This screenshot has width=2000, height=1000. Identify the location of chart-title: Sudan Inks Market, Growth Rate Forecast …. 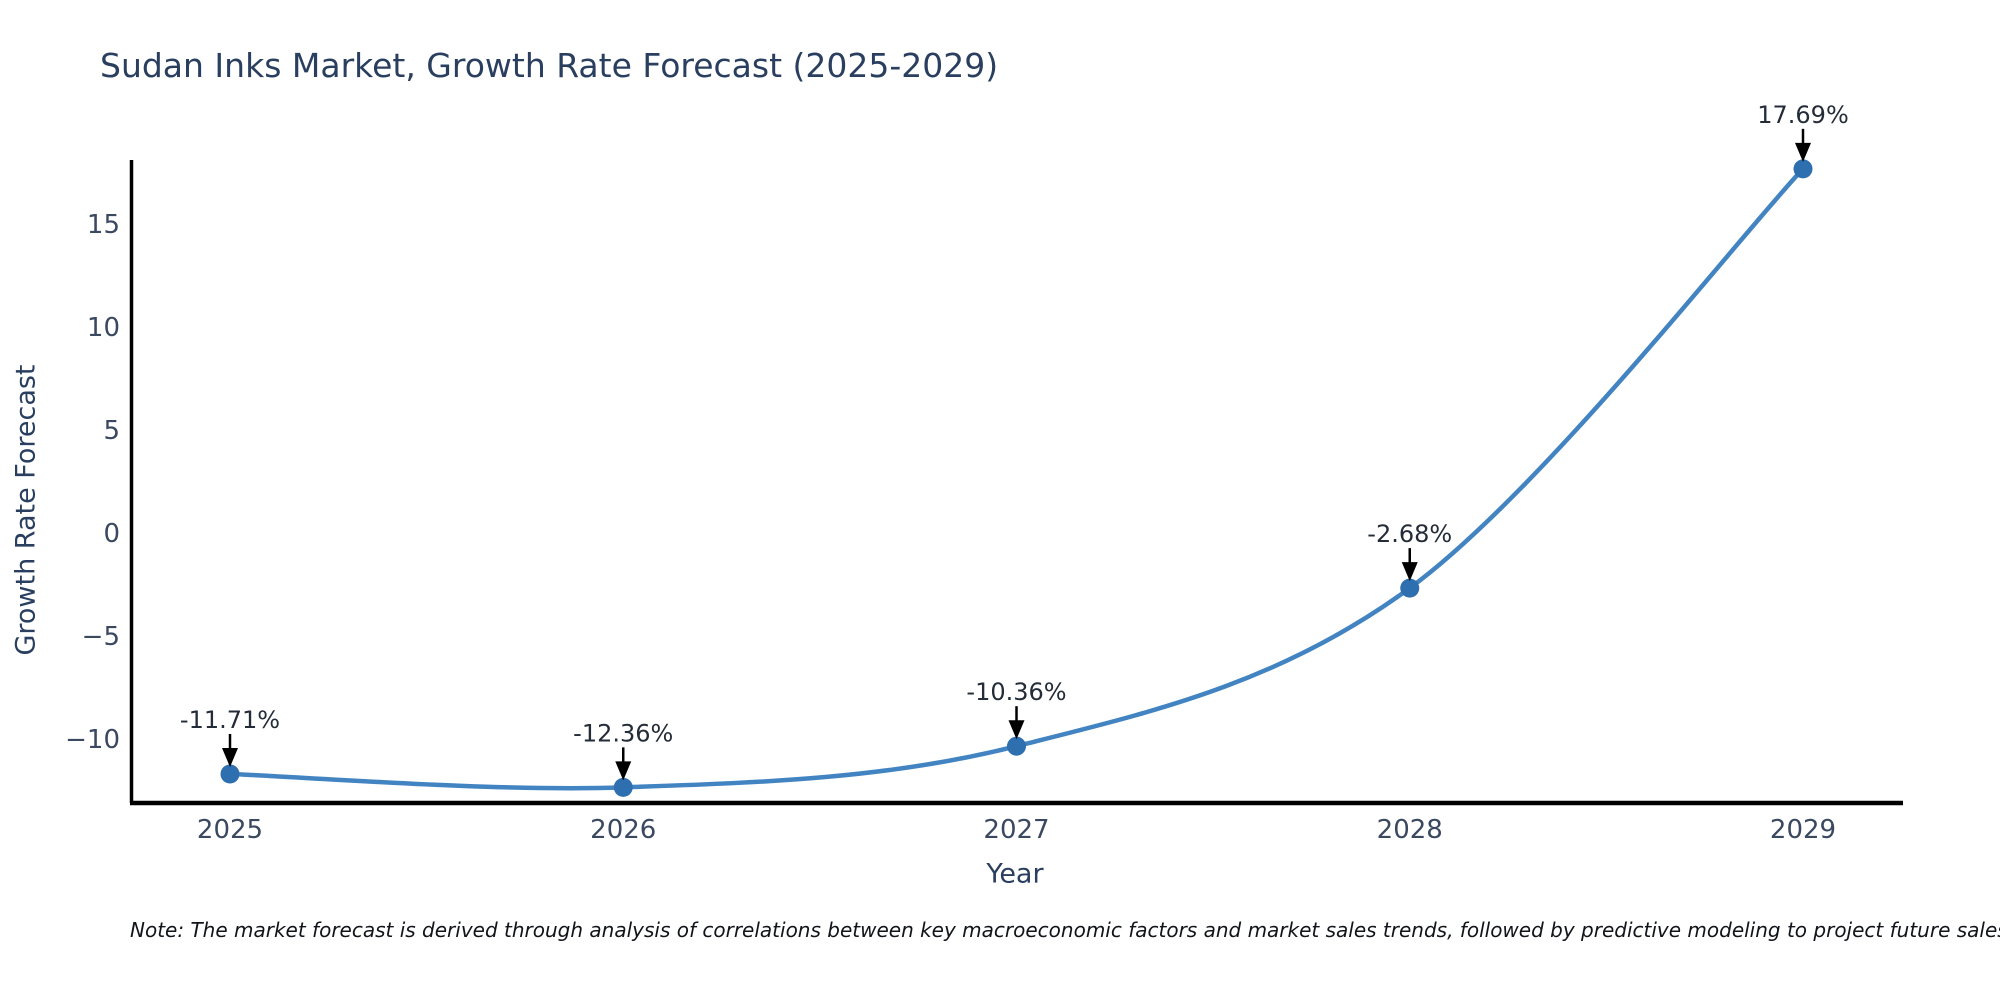
(549, 65).